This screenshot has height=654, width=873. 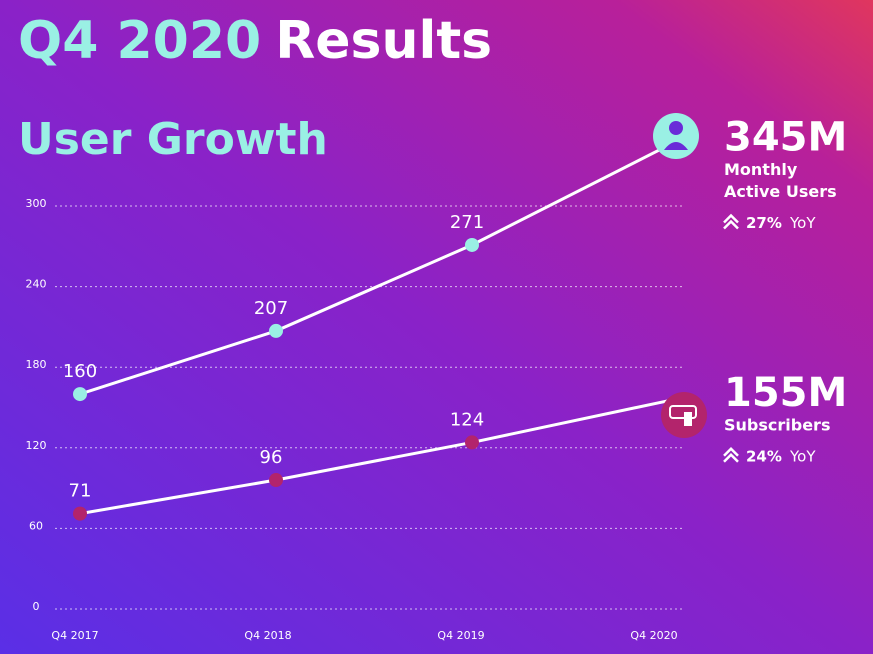 I want to click on title-main: Results, so click(x=383, y=41).